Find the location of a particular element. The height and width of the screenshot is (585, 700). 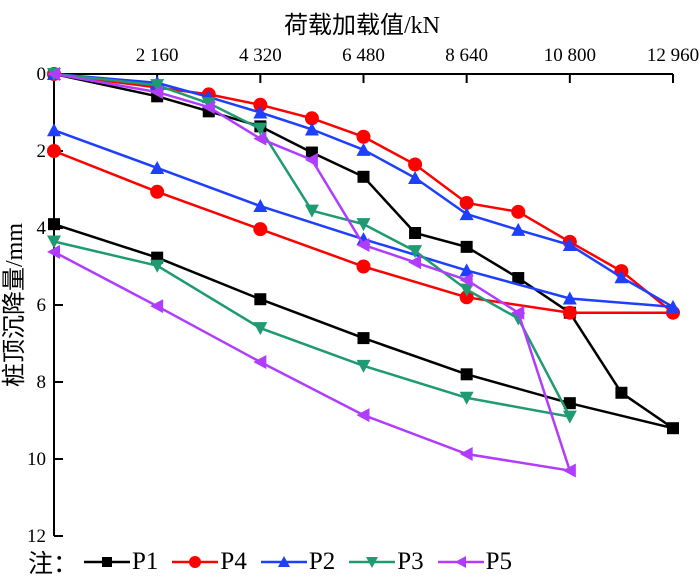

y-axis-title: 桩顶沉降量/mm is located at coordinates (14, 305).